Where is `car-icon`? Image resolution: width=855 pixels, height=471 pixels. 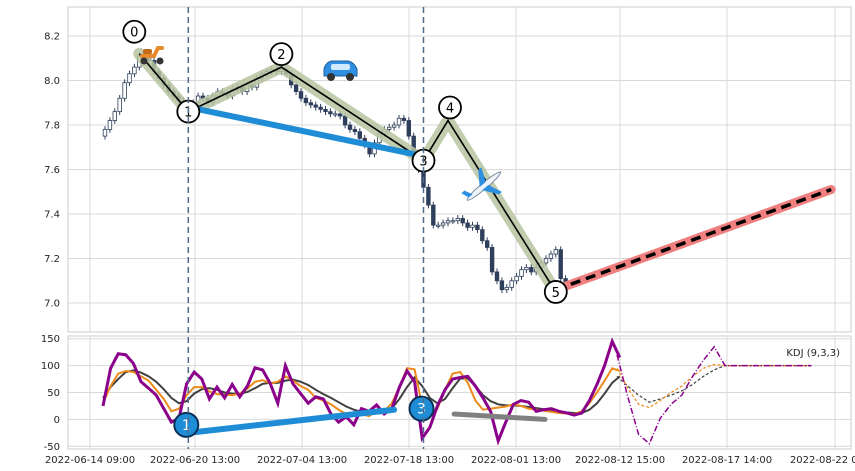
car-icon is located at coordinates (340, 70).